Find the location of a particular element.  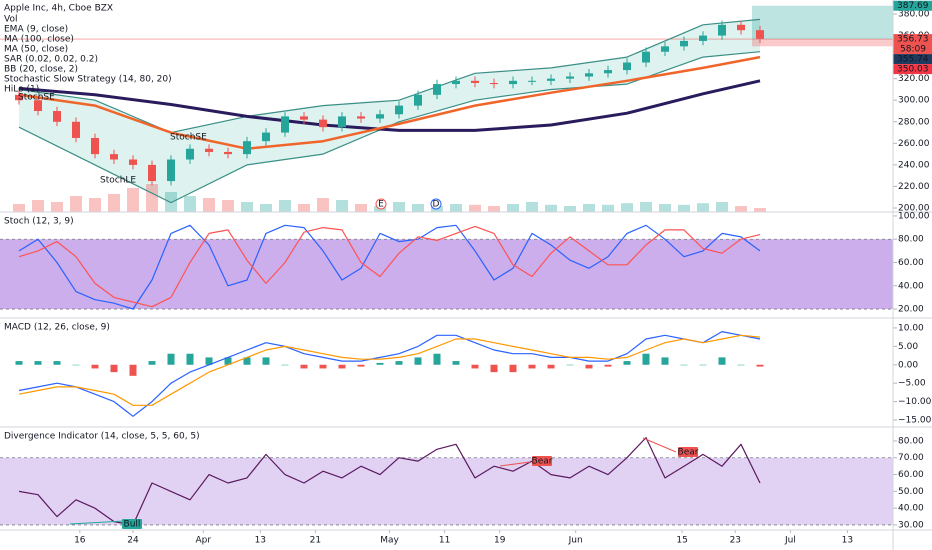

x-tick-label: May is located at coordinates (389, 541).